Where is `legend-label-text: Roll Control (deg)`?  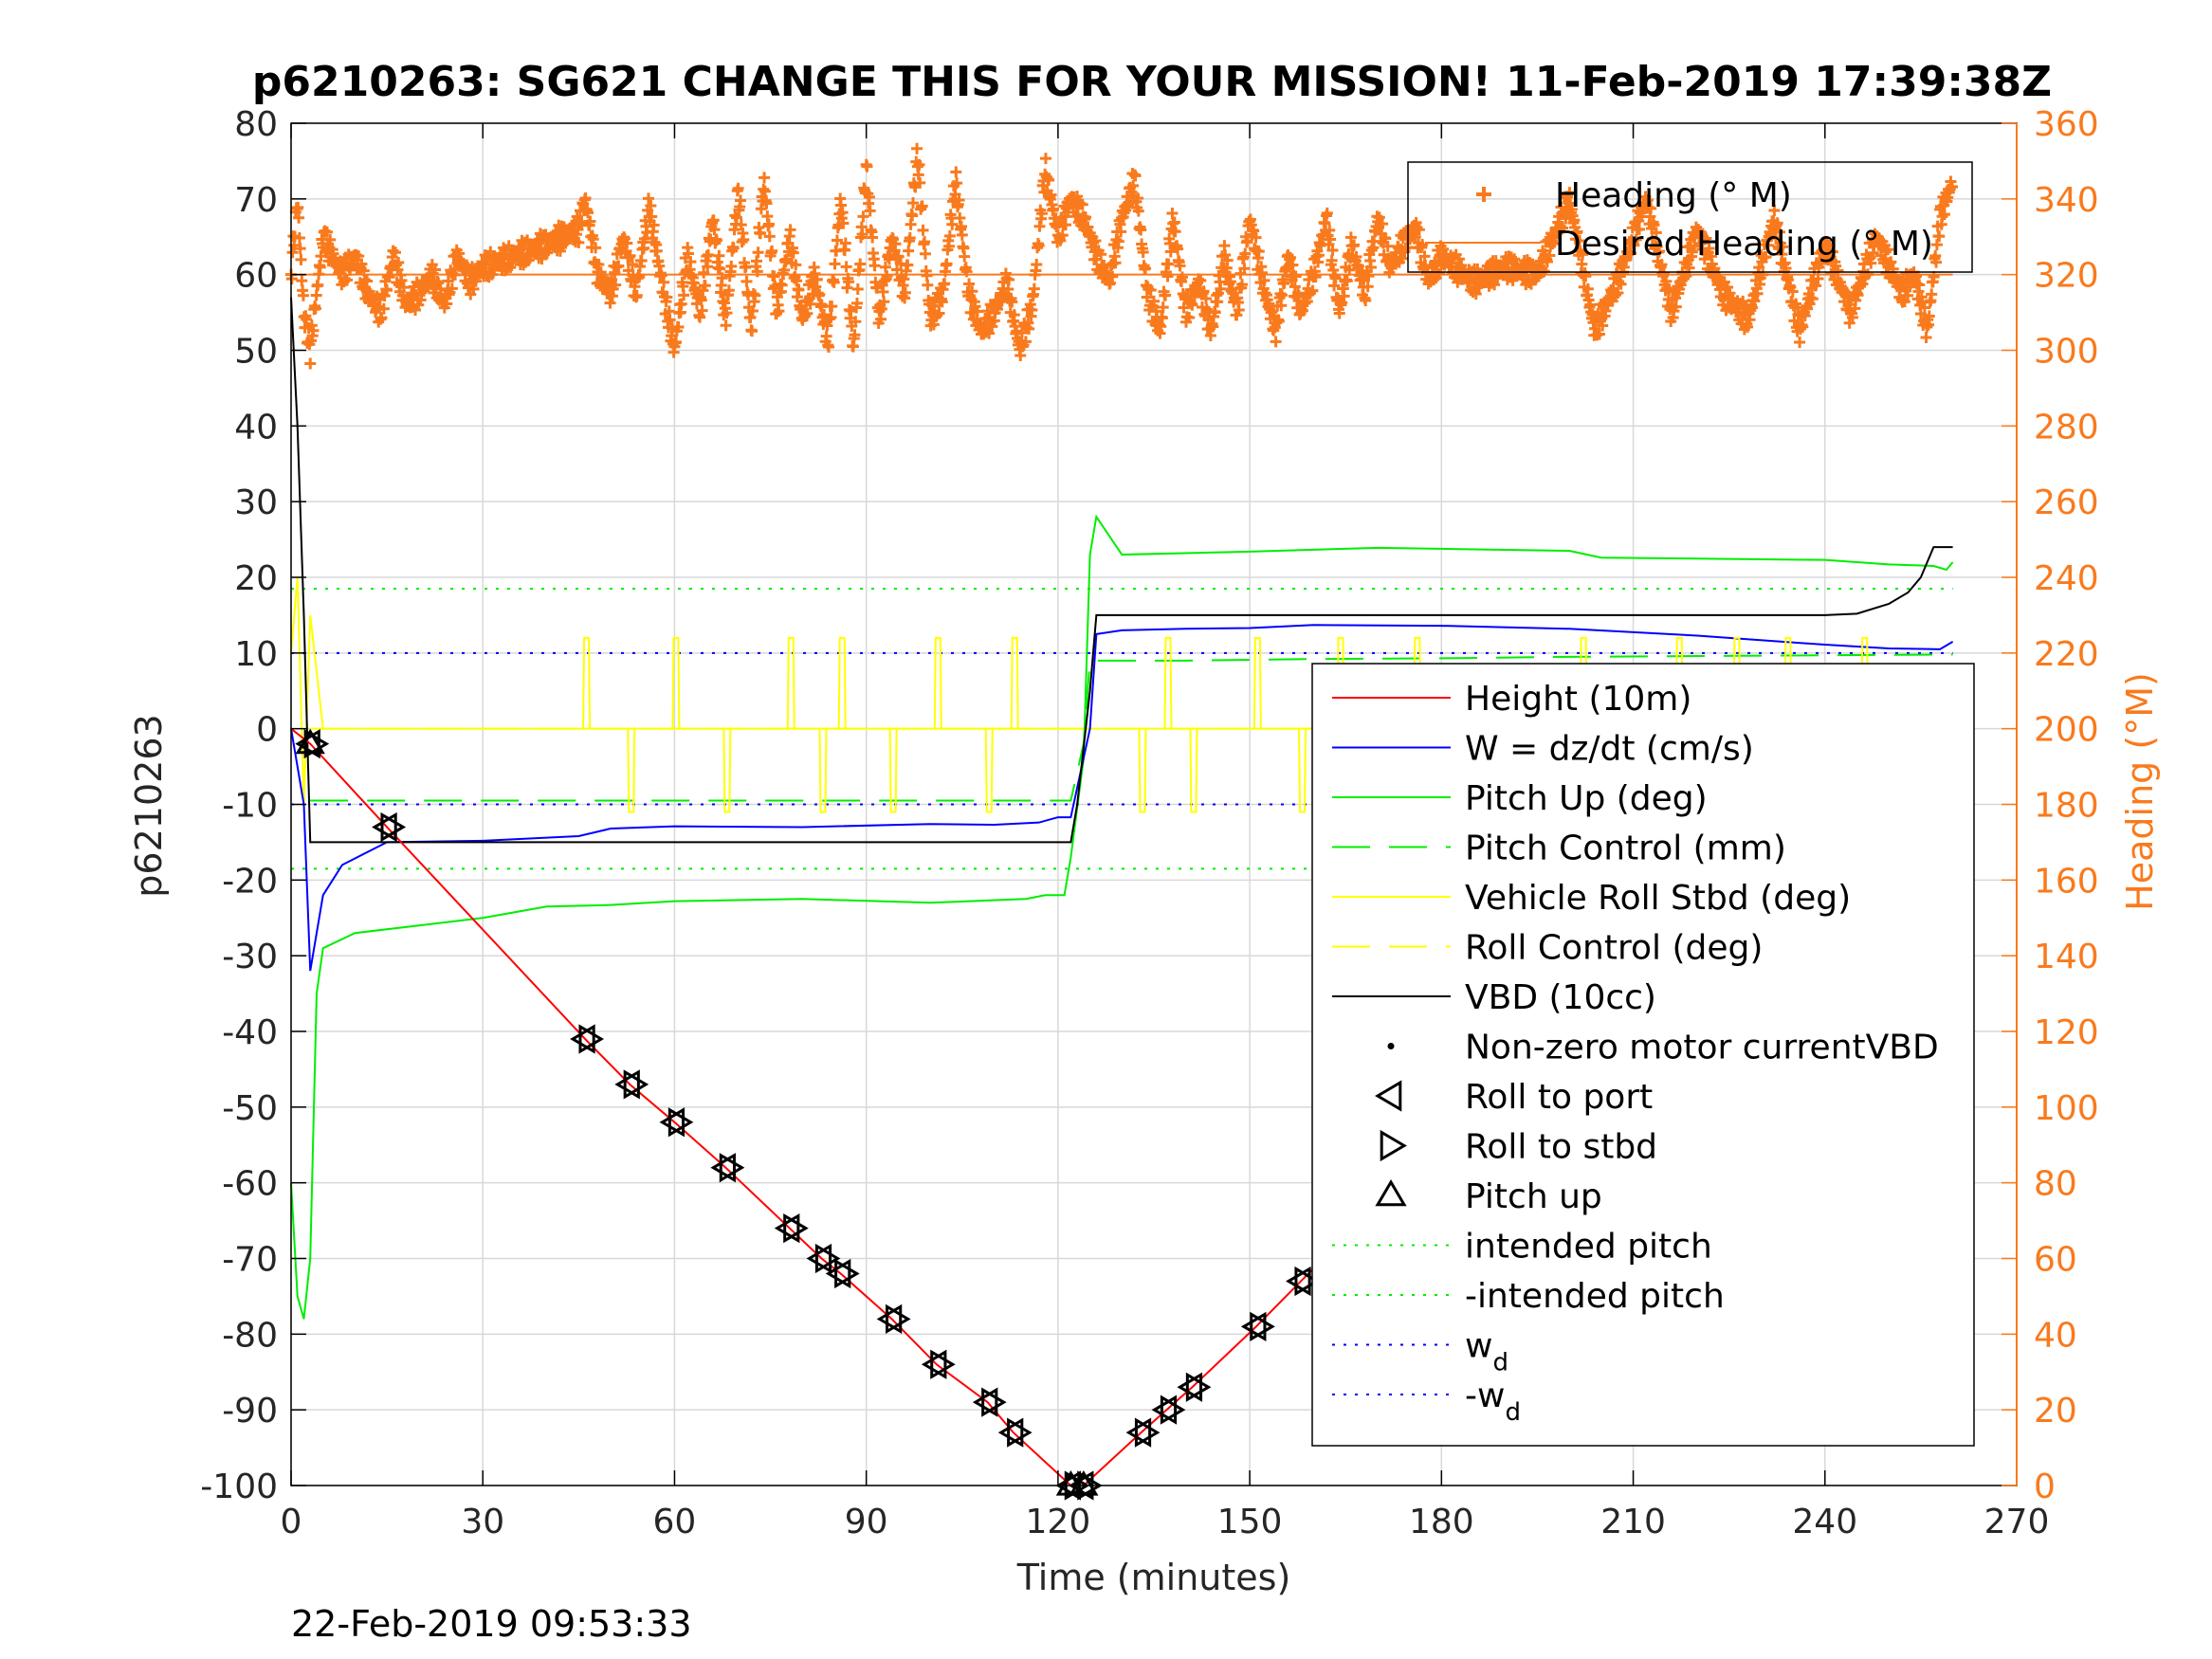
legend-label-text: Roll Control (deg) is located at coordinates (1614, 948).